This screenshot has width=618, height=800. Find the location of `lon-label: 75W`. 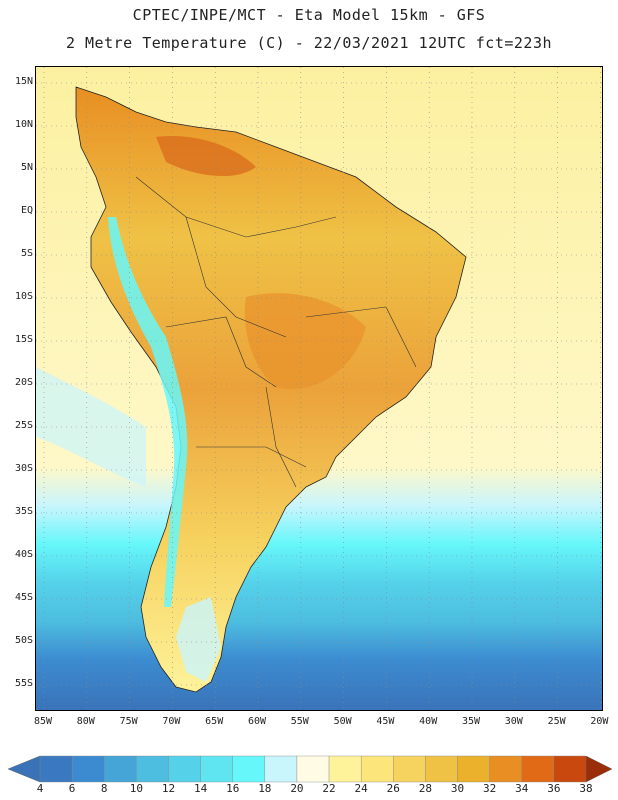

lon-label: 75W is located at coordinates (128, 721).